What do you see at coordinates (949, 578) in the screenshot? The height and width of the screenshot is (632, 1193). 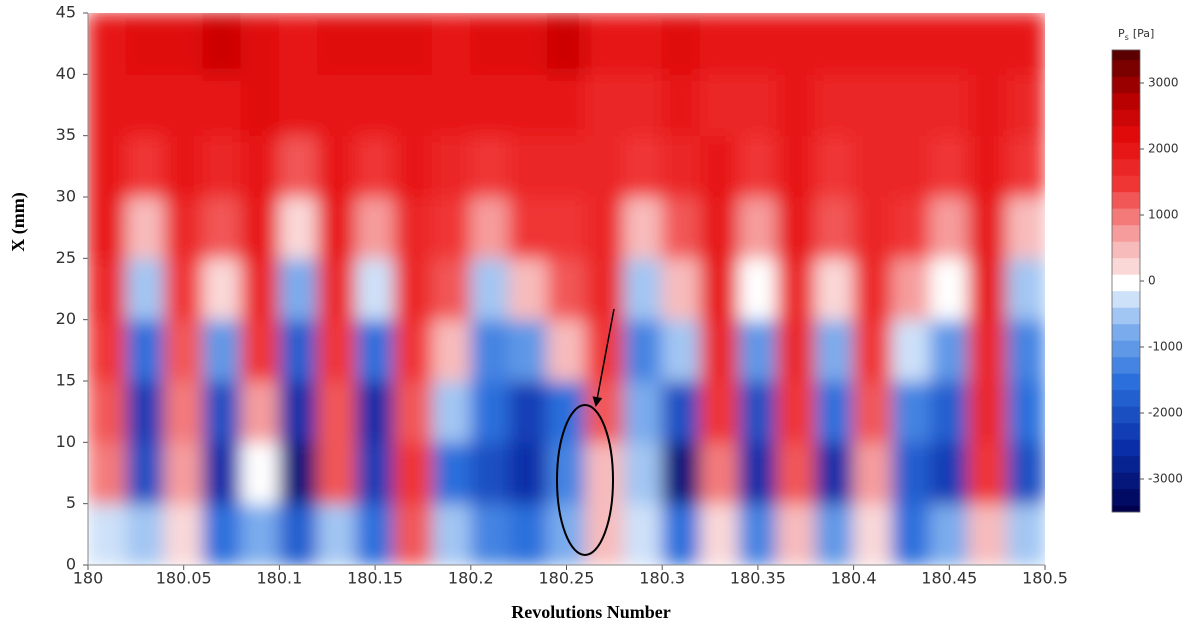 I see `x-tick-label: 180.45` at bounding box center [949, 578].